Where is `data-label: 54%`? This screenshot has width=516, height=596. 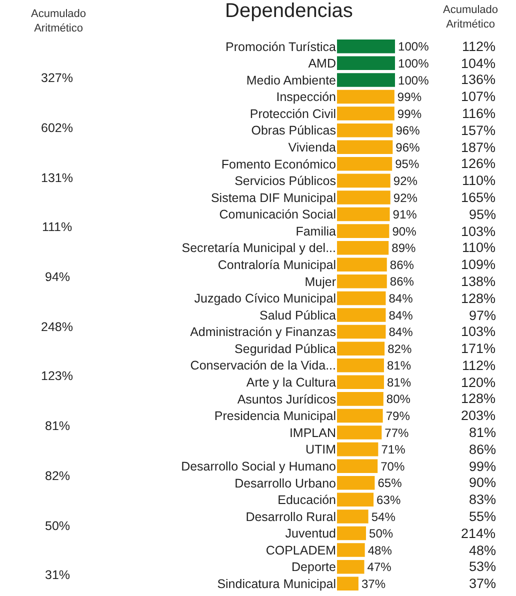 data-label: 54% is located at coordinates (383, 517).